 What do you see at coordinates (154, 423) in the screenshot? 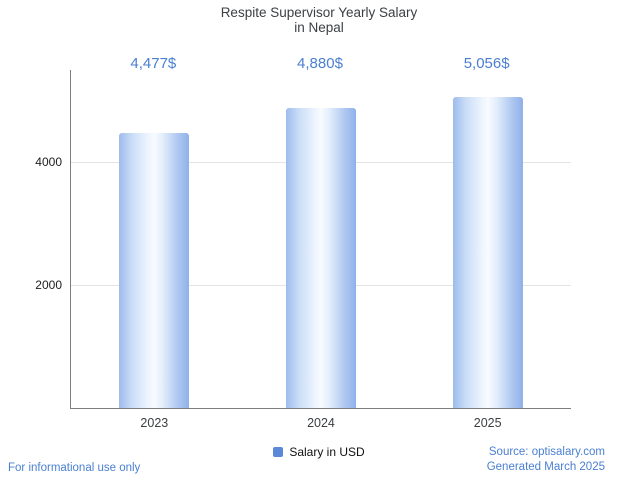
I see `x-tick-label: 2023` at bounding box center [154, 423].